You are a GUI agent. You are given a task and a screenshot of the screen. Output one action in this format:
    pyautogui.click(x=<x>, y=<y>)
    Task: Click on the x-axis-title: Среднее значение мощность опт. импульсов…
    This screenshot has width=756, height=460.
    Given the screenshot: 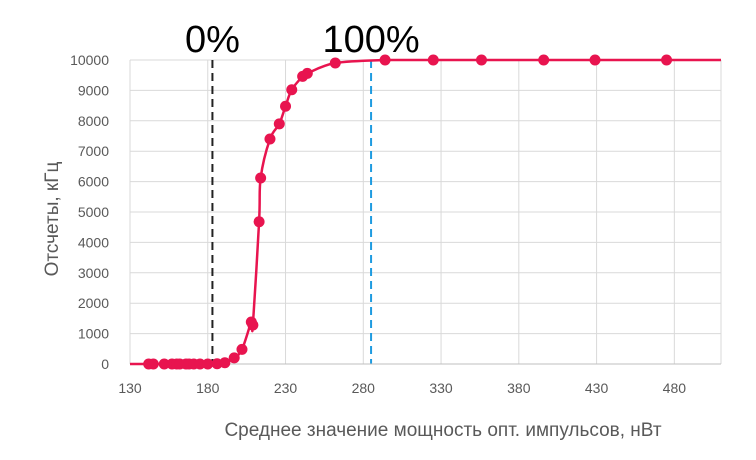 What is the action you would take?
    pyautogui.click(x=442, y=430)
    